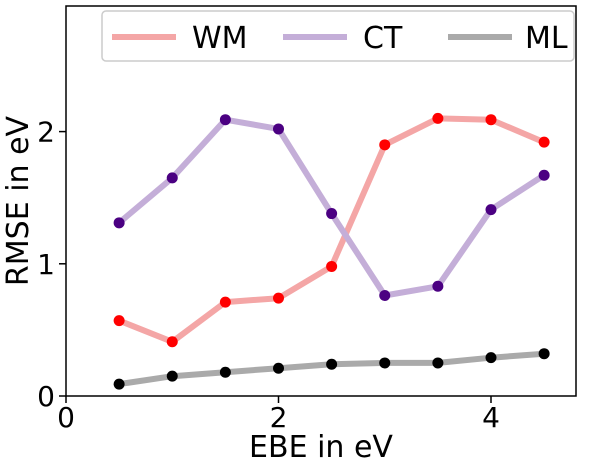 This screenshot has width=591, height=463. What do you see at coordinates (18, 200) in the screenshot?
I see `y-axis-label: RMSE in eV` at bounding box center [18, 200].